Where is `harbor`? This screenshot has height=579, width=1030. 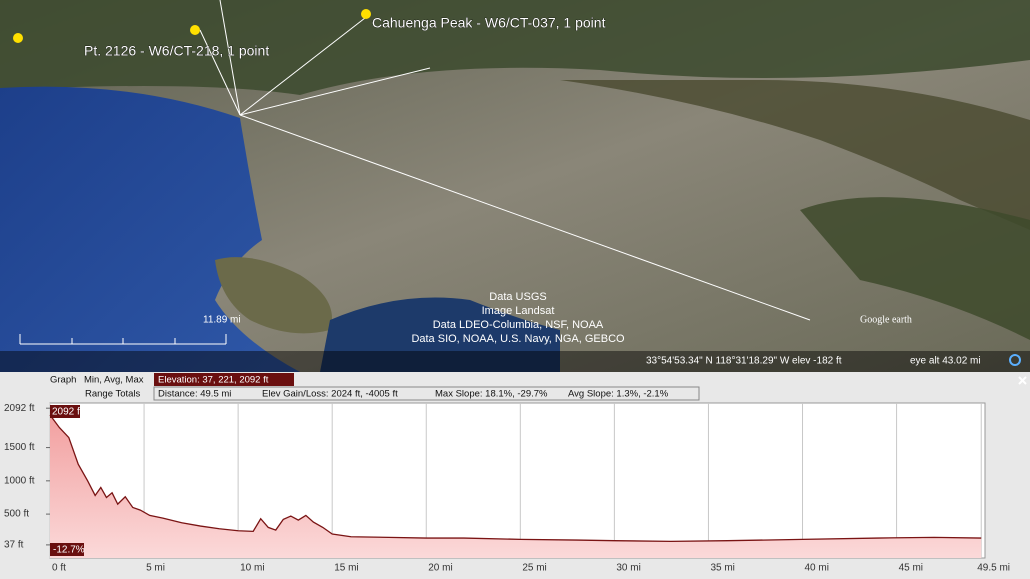
harbor is located at coordinates (440, 334).